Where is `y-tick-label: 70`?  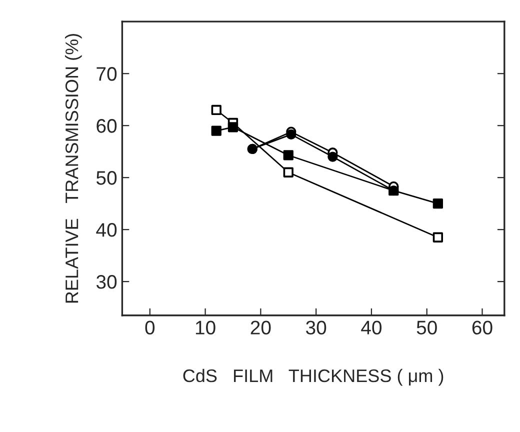 y-tick-label: 70 is located at coordinates (106, 74).